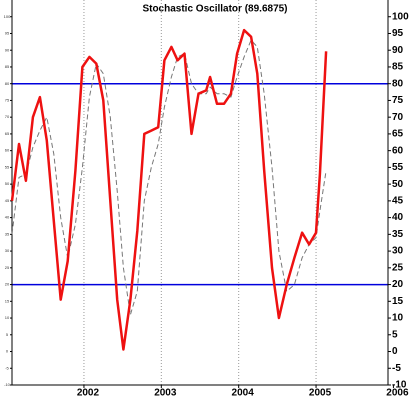 Image resolution: width=420 pixels, height=400 pixels. I want to click on y-tick-label: 35, so click(398, 234).